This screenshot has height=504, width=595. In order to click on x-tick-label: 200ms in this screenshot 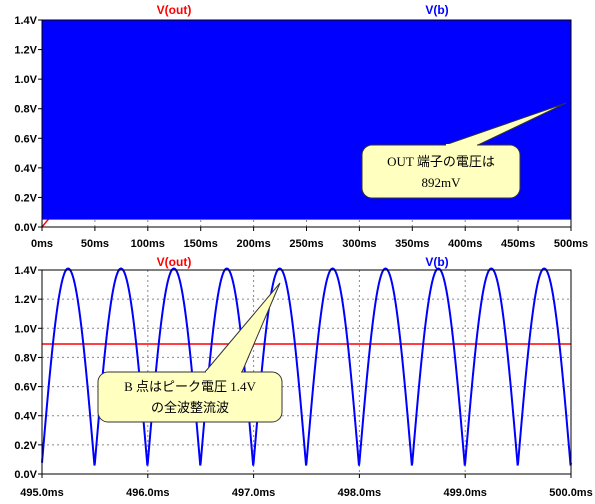, I will do `click(253, 244)`.